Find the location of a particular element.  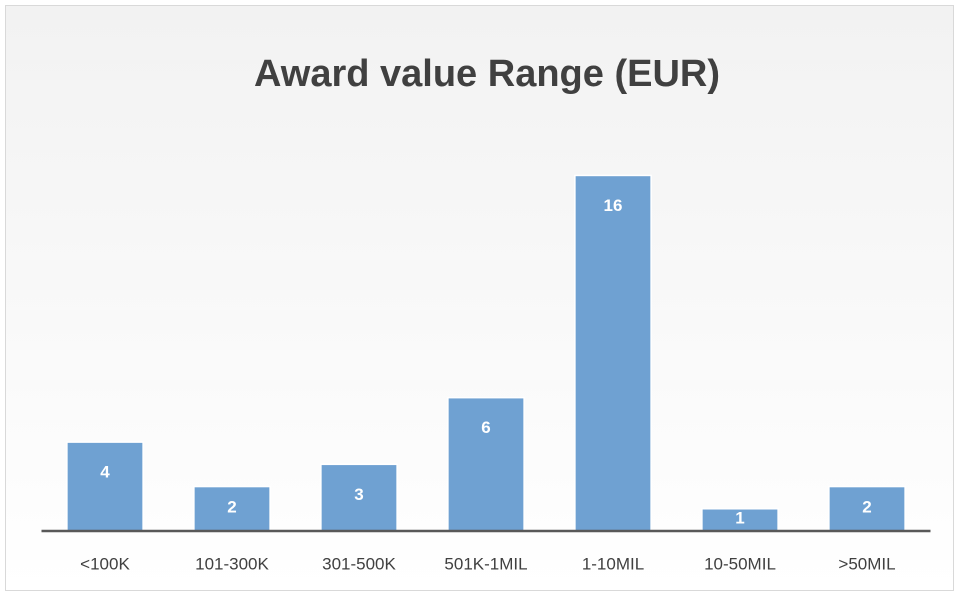

x-tick-label: 501K-1MIL is located at coordinates (485, 563).